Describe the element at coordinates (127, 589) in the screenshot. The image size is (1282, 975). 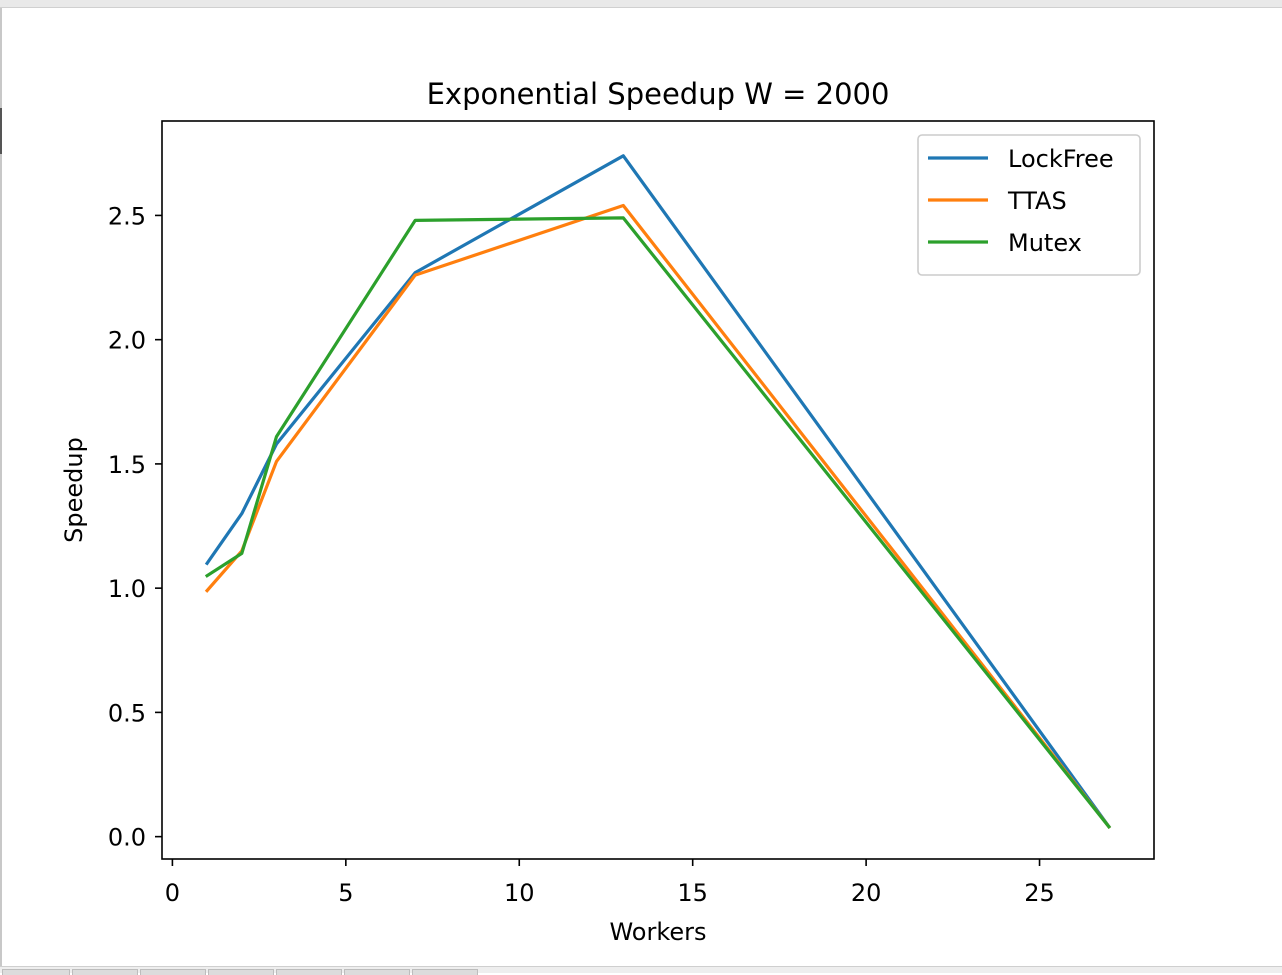
I see `y-tick-label: 1.0` at that location.